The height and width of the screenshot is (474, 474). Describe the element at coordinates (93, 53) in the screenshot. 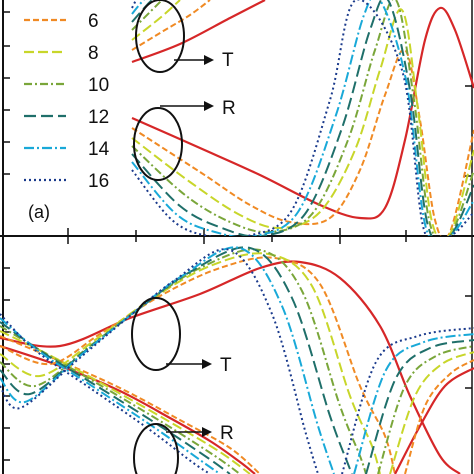

I see `legend-label-8: 8` at that location.